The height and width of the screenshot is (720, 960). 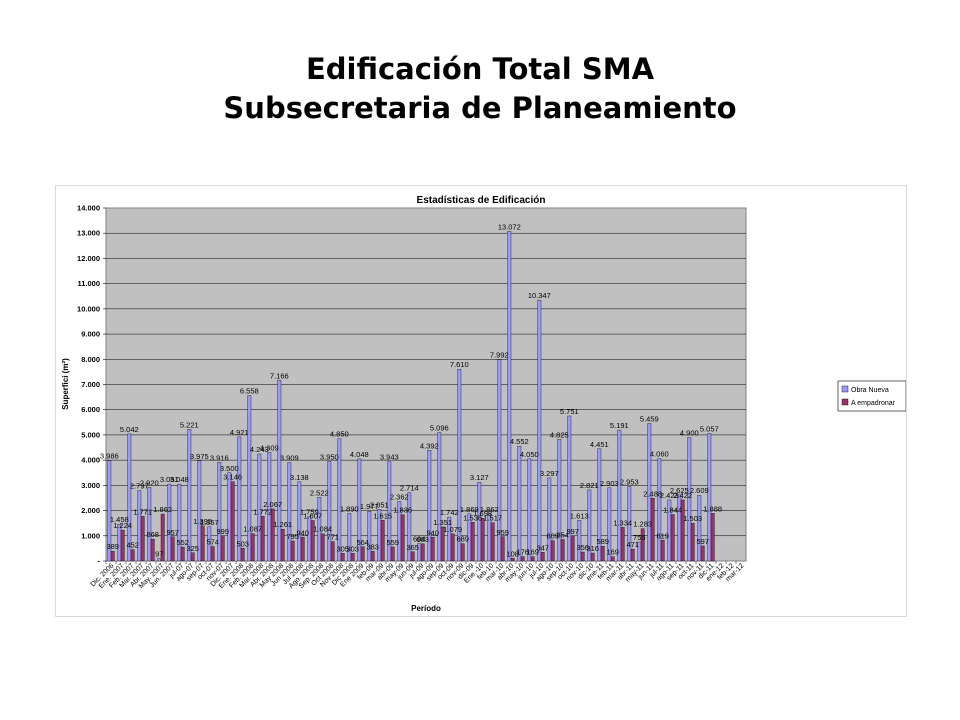 What do you see at coordinates (649, 418) in the screenshot?
I see `data-label-obra-nueva: 5.459` at bounding box center [649, 418].